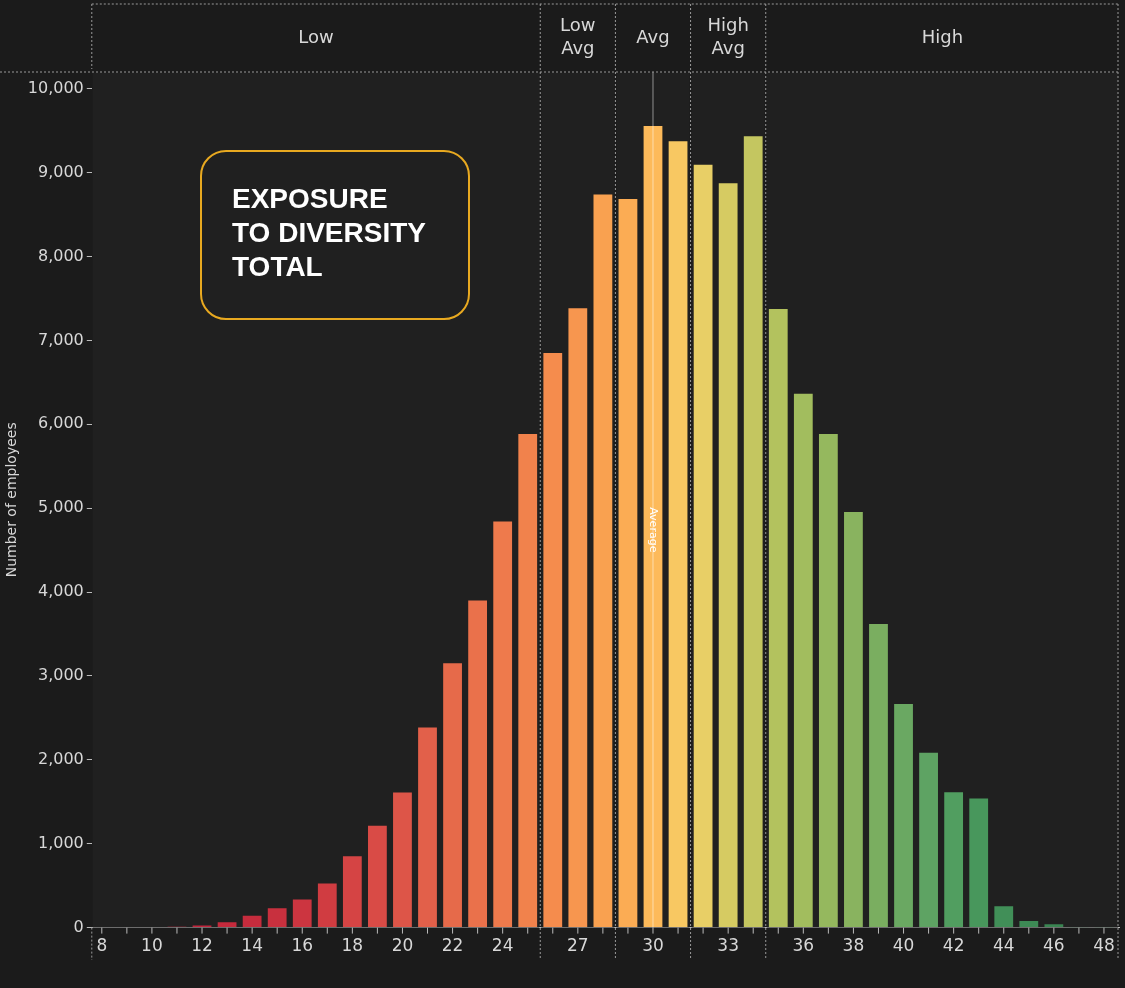 This screenshot has height=988, width=1125. What do you see at coordinates (60, 255) in the screenshot?
I see `y-tick-label: 8,000` at bounding box center [60, 255].